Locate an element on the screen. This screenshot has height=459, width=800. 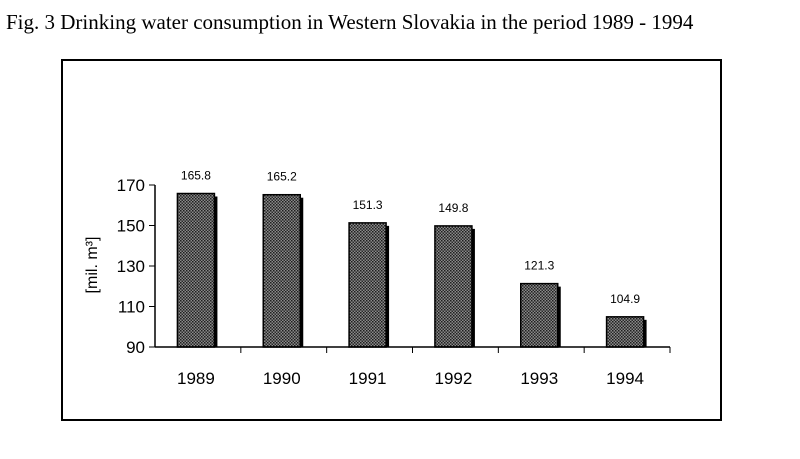
bar-1991 is located at coordinates (367, 285).